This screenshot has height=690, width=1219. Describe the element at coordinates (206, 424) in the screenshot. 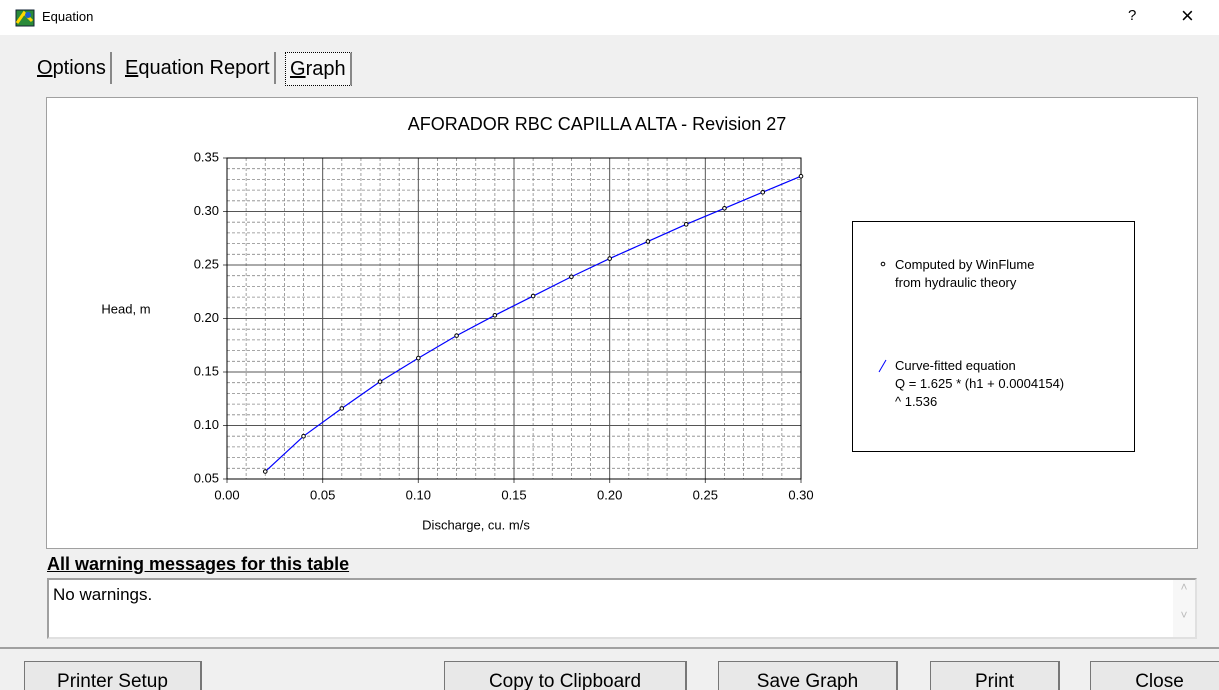

I see `y-tick-label: 0.10` at that location.